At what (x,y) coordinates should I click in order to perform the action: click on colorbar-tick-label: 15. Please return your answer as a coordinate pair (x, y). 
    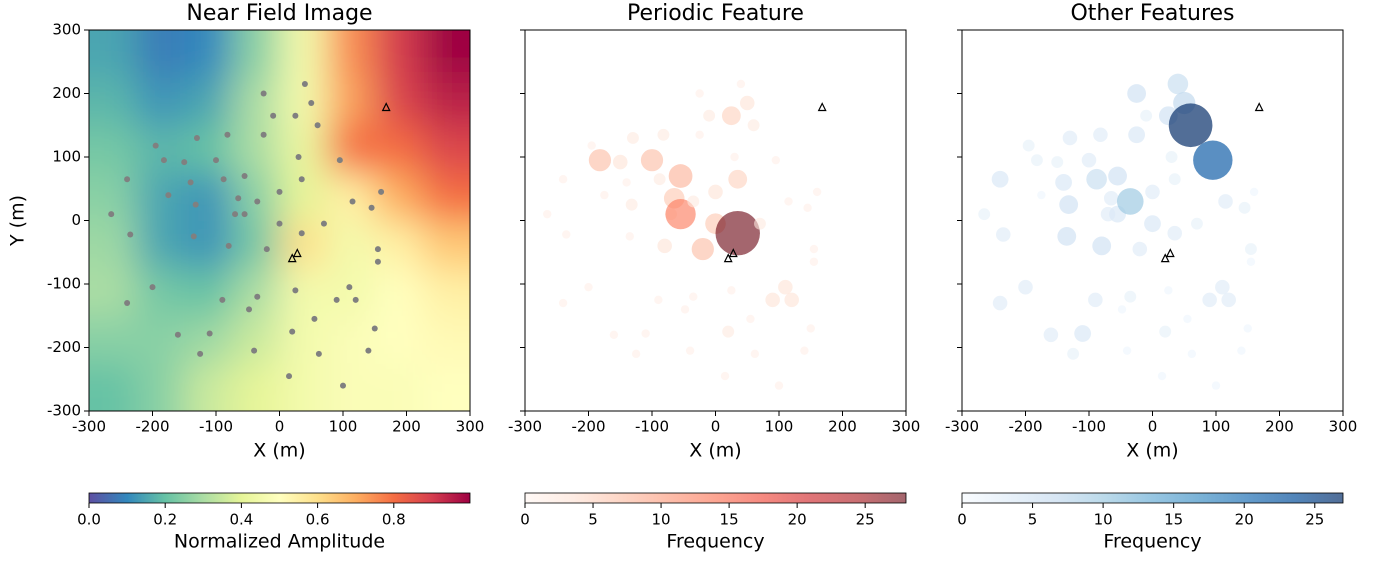
    Looking at the image, I should click on (1173, 520).